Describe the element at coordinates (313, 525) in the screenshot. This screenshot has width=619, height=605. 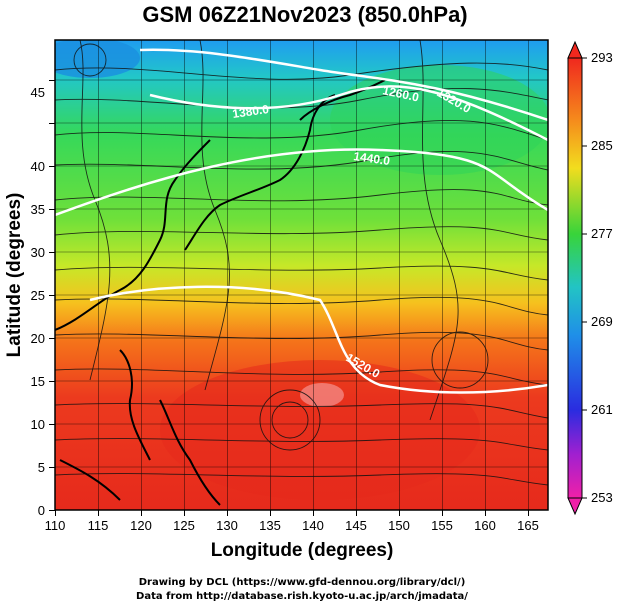
I see `x-tick-label: 140` at that location.